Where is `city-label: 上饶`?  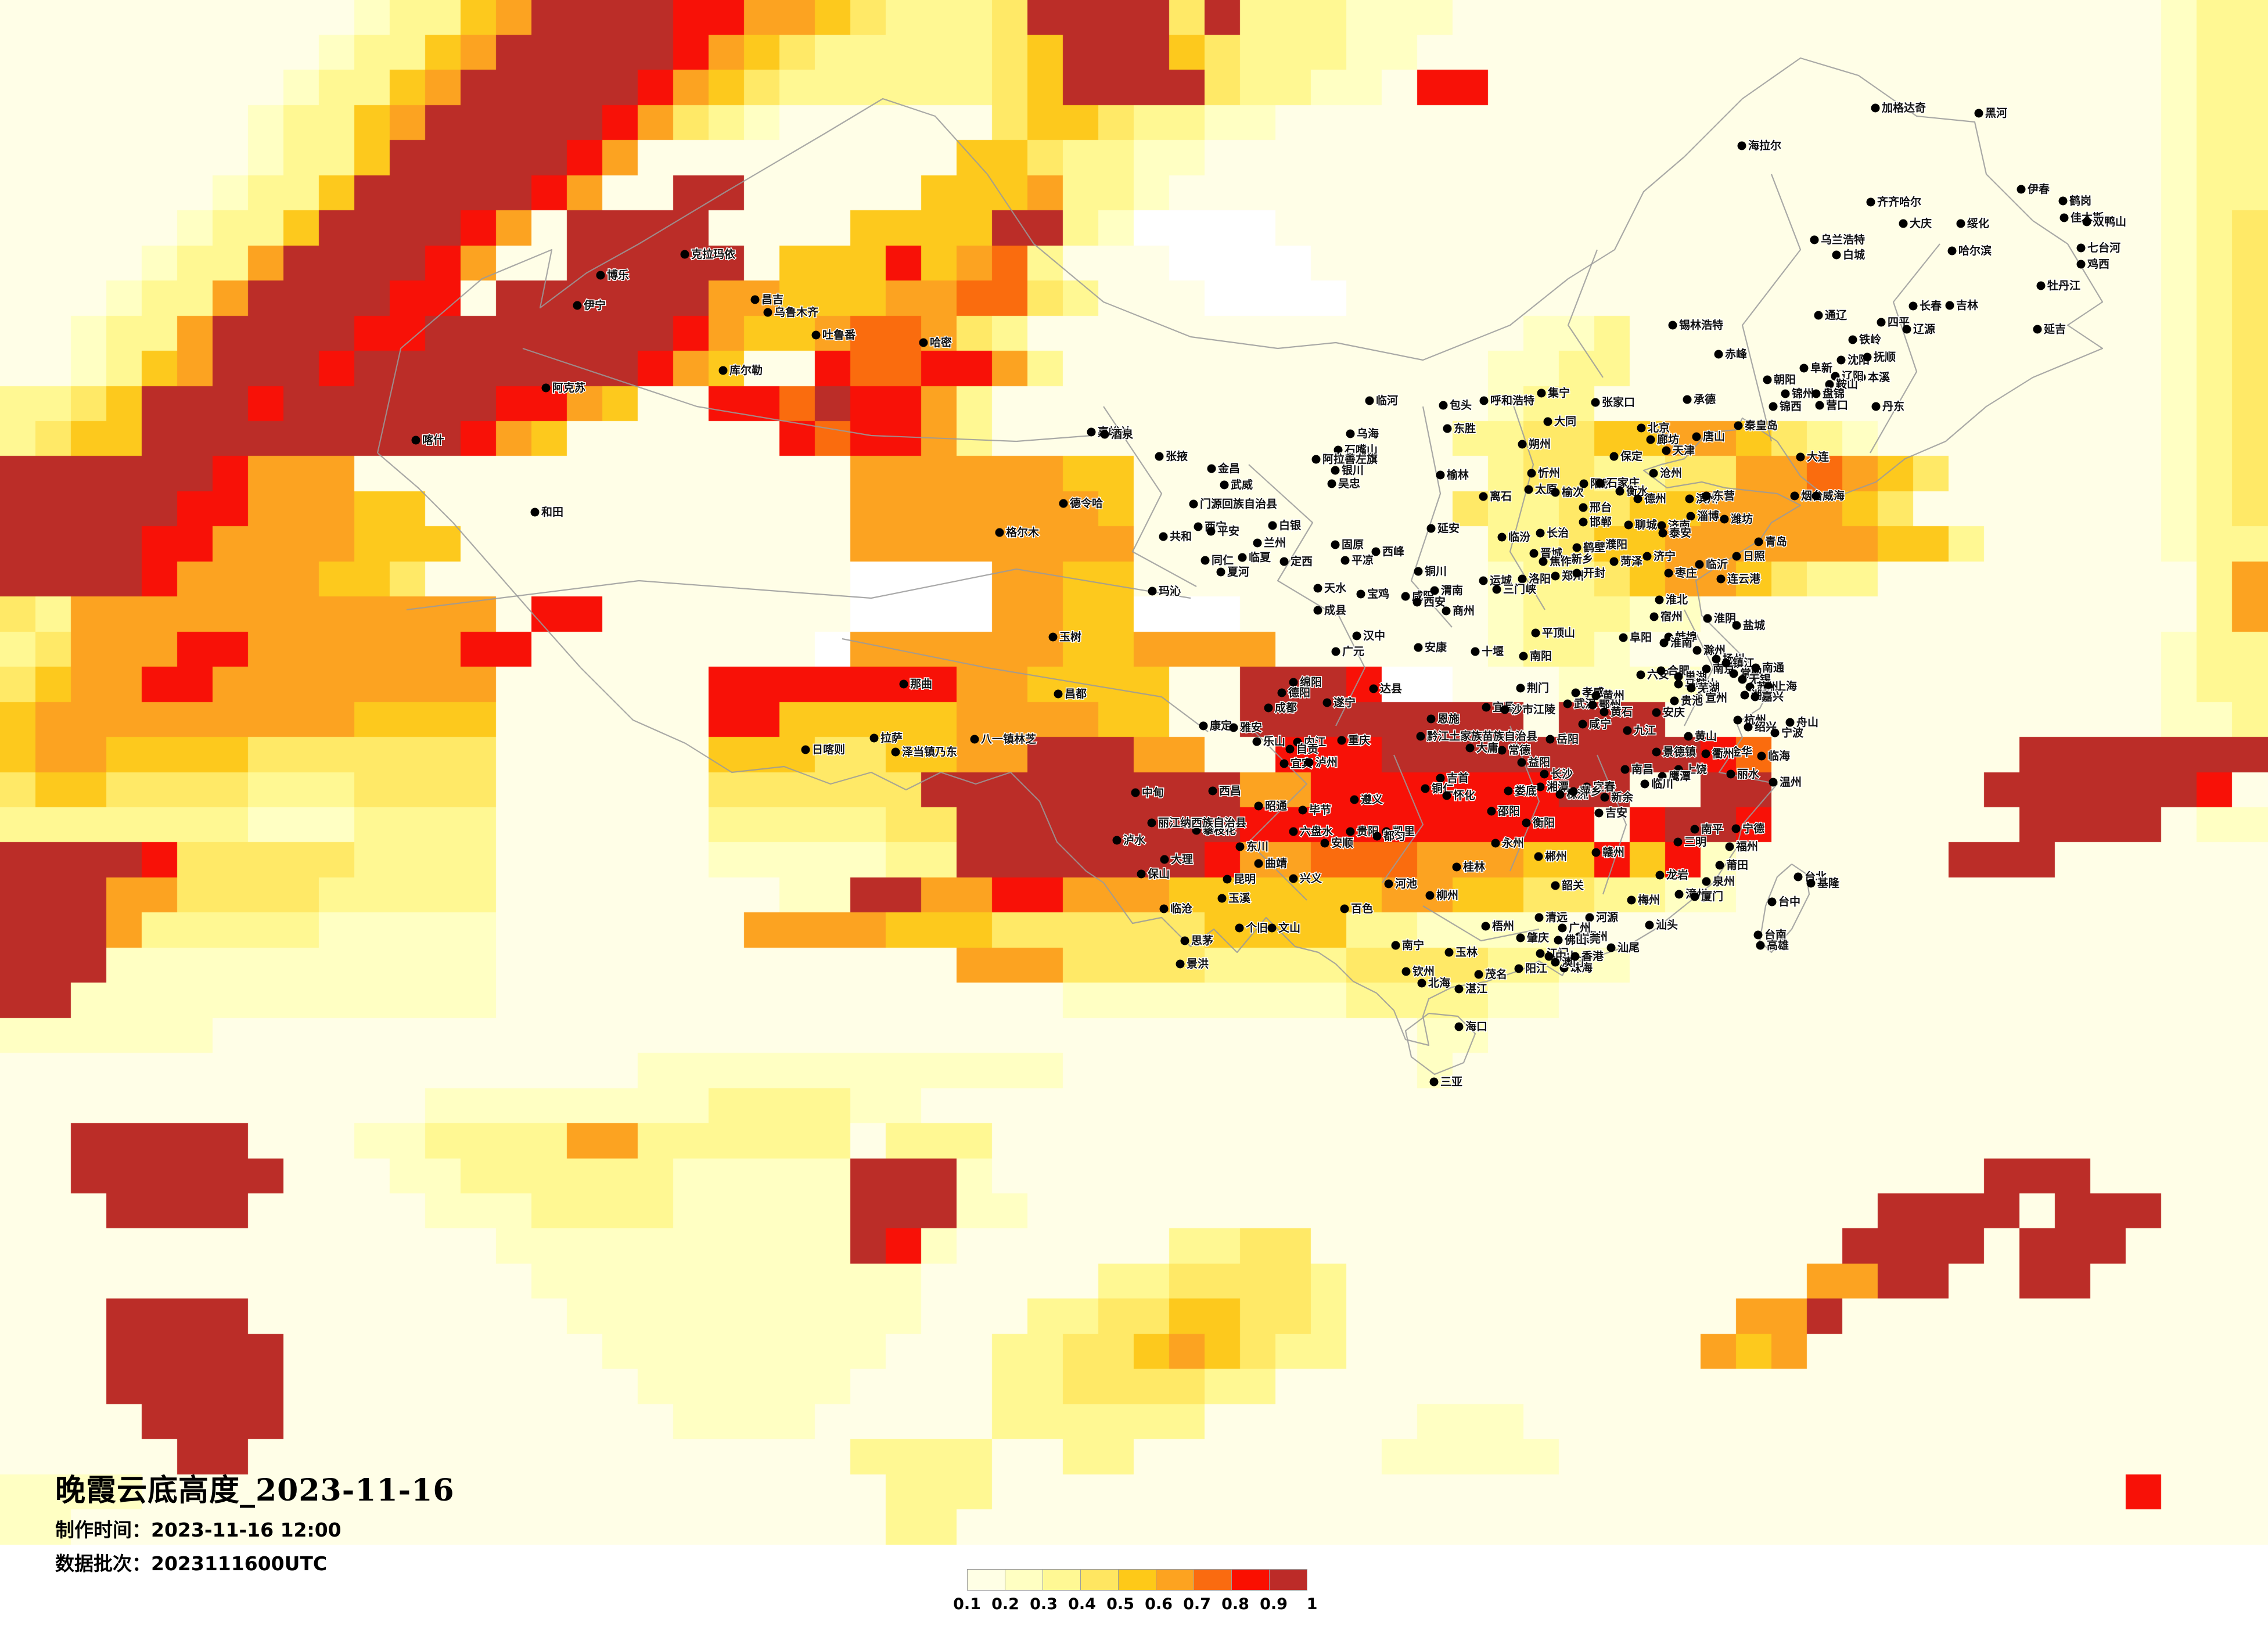 city-label: 上饶 is located at coordinates (1696, 769).